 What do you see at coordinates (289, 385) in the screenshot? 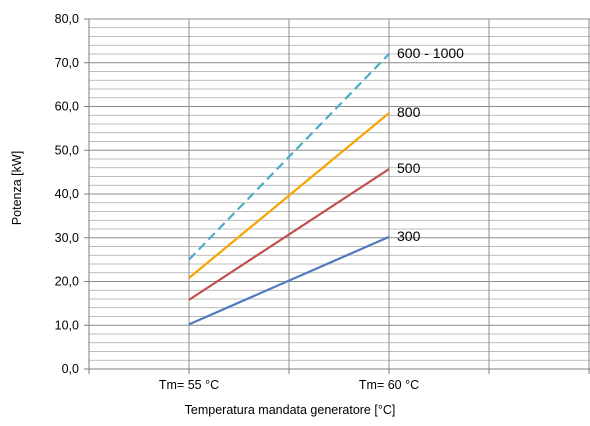
I see `x-tick-labels: Tm= 55 °C Tm= 60 °C` at bounding box center [289, 385].